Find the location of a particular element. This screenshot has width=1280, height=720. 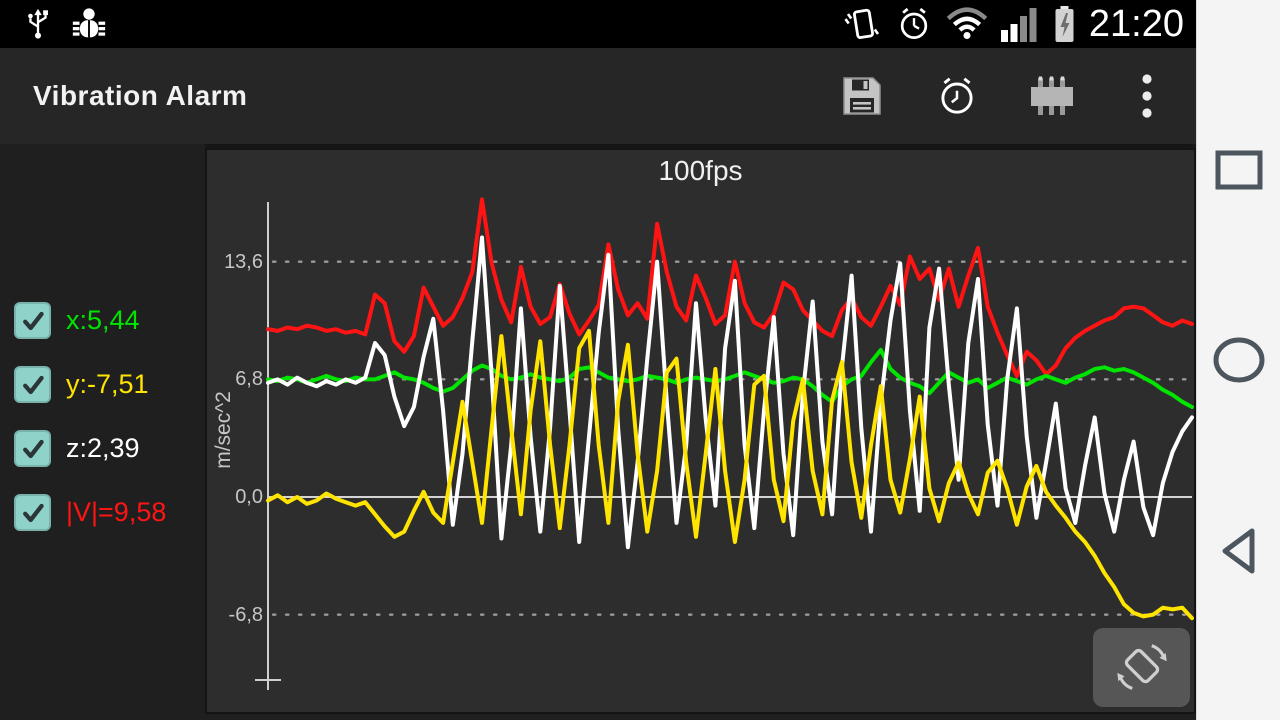

legend-panel: x:5,44 y:-7,51 z:2,39 | is located at coordinates (102, 432).